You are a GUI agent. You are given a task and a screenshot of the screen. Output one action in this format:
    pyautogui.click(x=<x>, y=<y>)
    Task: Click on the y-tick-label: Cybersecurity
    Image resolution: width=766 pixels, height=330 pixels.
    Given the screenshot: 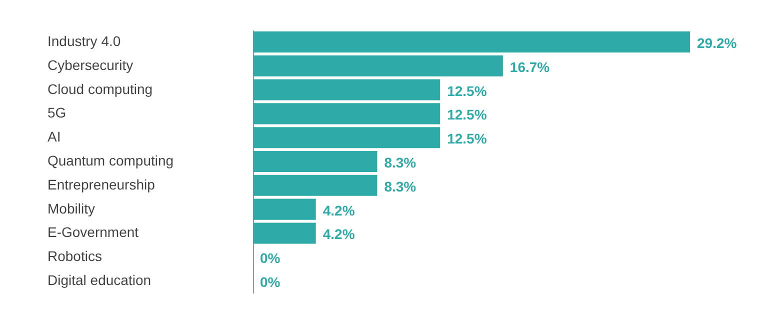 What is the action you would take?
    pyautogui.click(x=91, y=64)
    